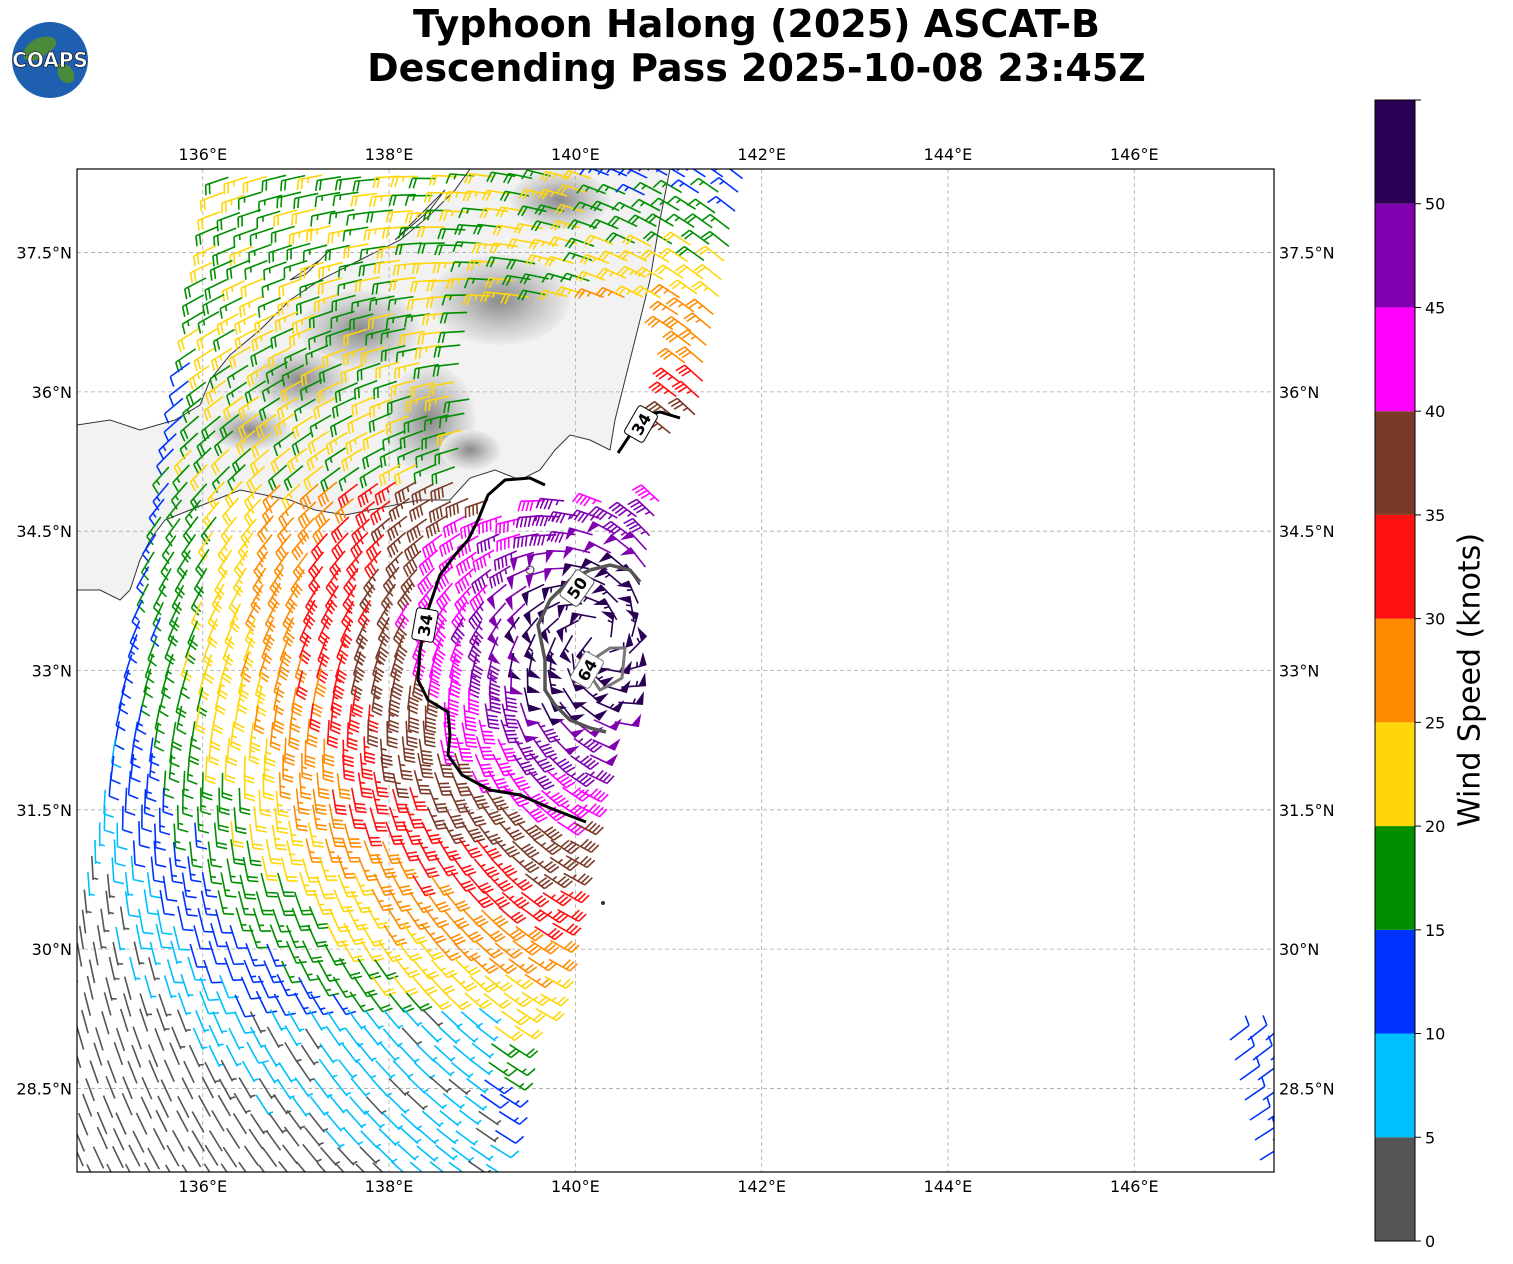  I want to click on lon-tick-label: 144°E, so click(948, 154).